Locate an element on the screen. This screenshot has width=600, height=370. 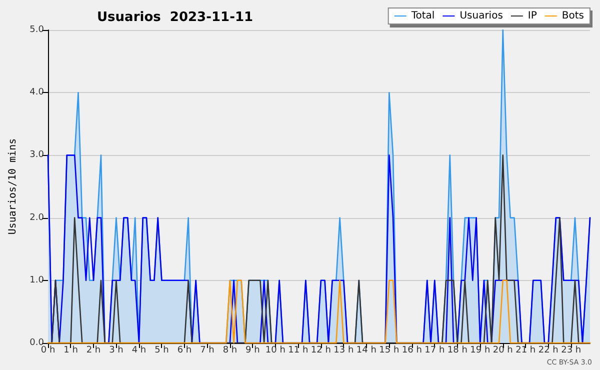
x-tick-label: 2 h is located at coordinates (93, 351).